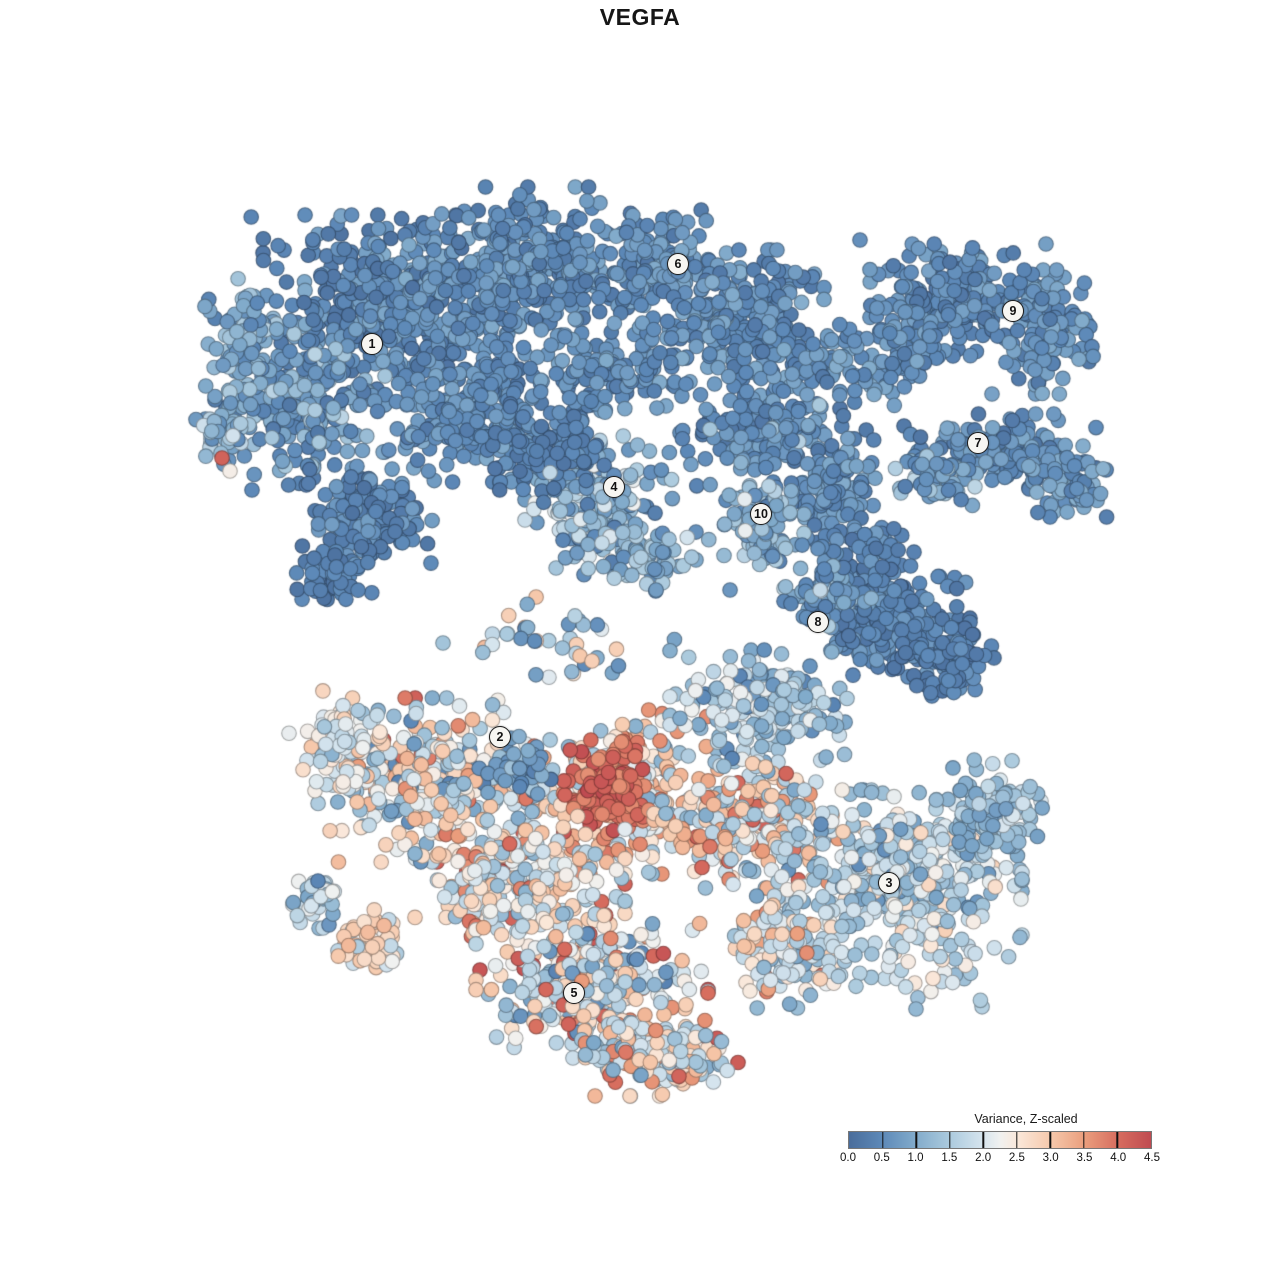 This screenshot has height=1280, width=1280. I want to click on cluster-label-8: 8, so click(818, 622).